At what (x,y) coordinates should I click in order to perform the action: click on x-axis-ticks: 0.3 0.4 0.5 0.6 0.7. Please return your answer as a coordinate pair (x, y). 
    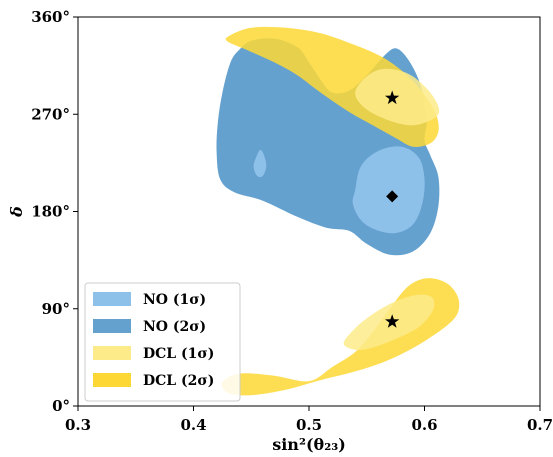
    Looking at the image, I should click on (309, 420).